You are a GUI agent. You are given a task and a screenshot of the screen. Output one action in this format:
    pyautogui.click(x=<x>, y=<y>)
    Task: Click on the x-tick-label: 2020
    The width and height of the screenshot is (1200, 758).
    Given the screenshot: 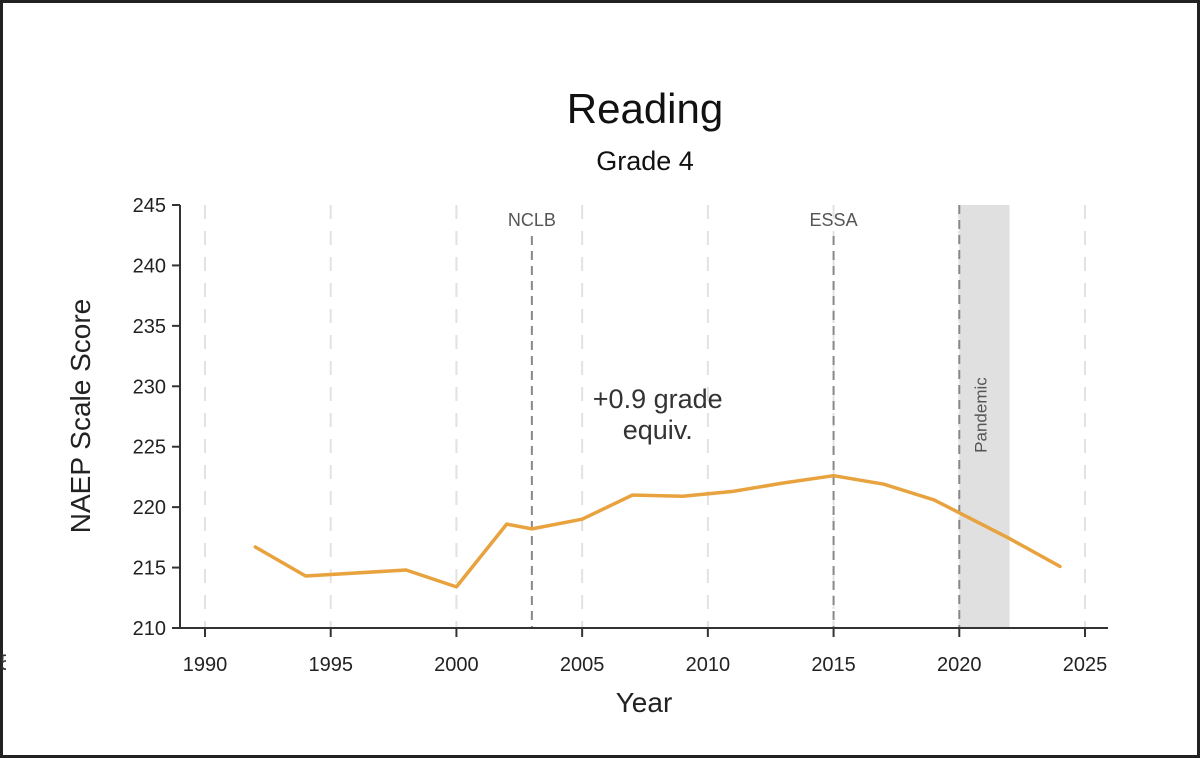 What is the action you would take?
    pyautogui.click(x=959, y=665)
    